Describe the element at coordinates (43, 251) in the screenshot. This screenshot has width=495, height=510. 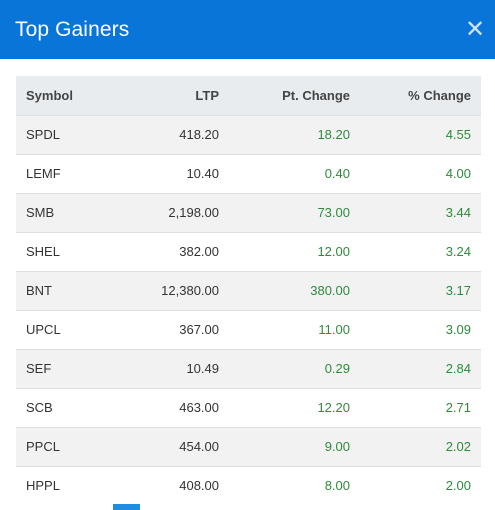
I see `cell-symbol: SHEL` at that location.